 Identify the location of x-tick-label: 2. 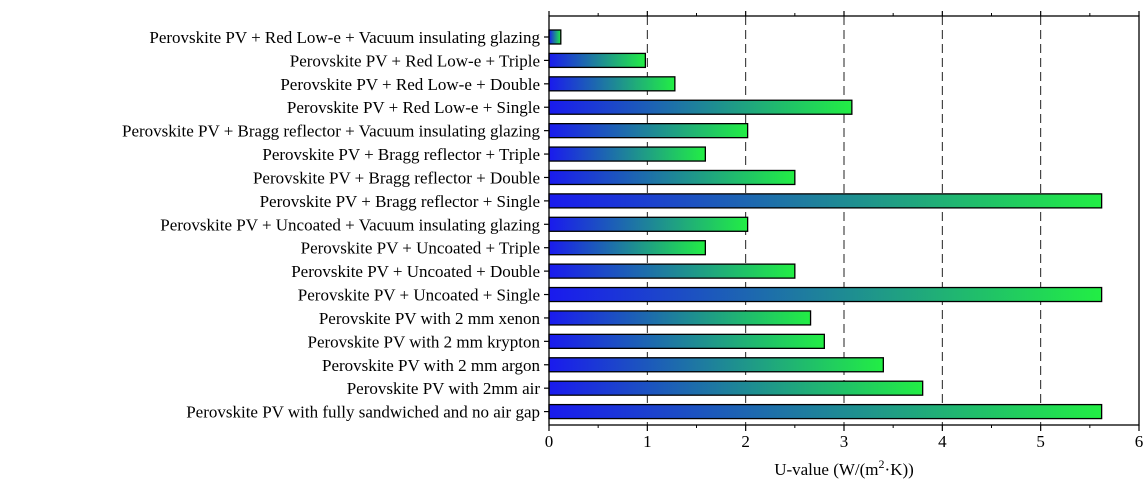
(745, 441).